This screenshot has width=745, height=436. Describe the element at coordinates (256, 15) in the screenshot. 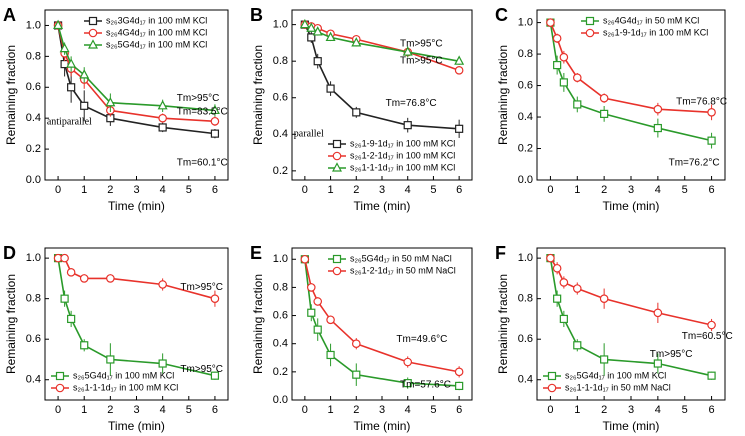

I see `panel-label: B` at that location.